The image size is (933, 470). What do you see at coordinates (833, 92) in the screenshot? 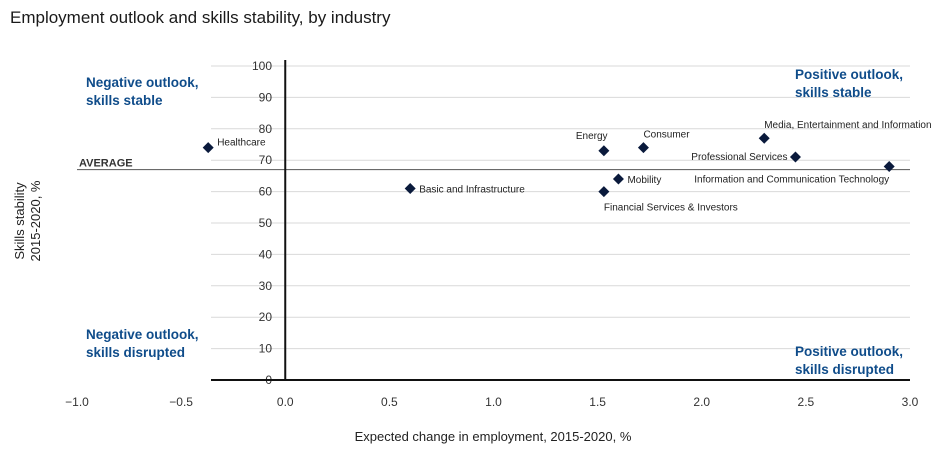
I see `quadrant-label-top-right-line: skills stable` at bounding box center [833, 92].